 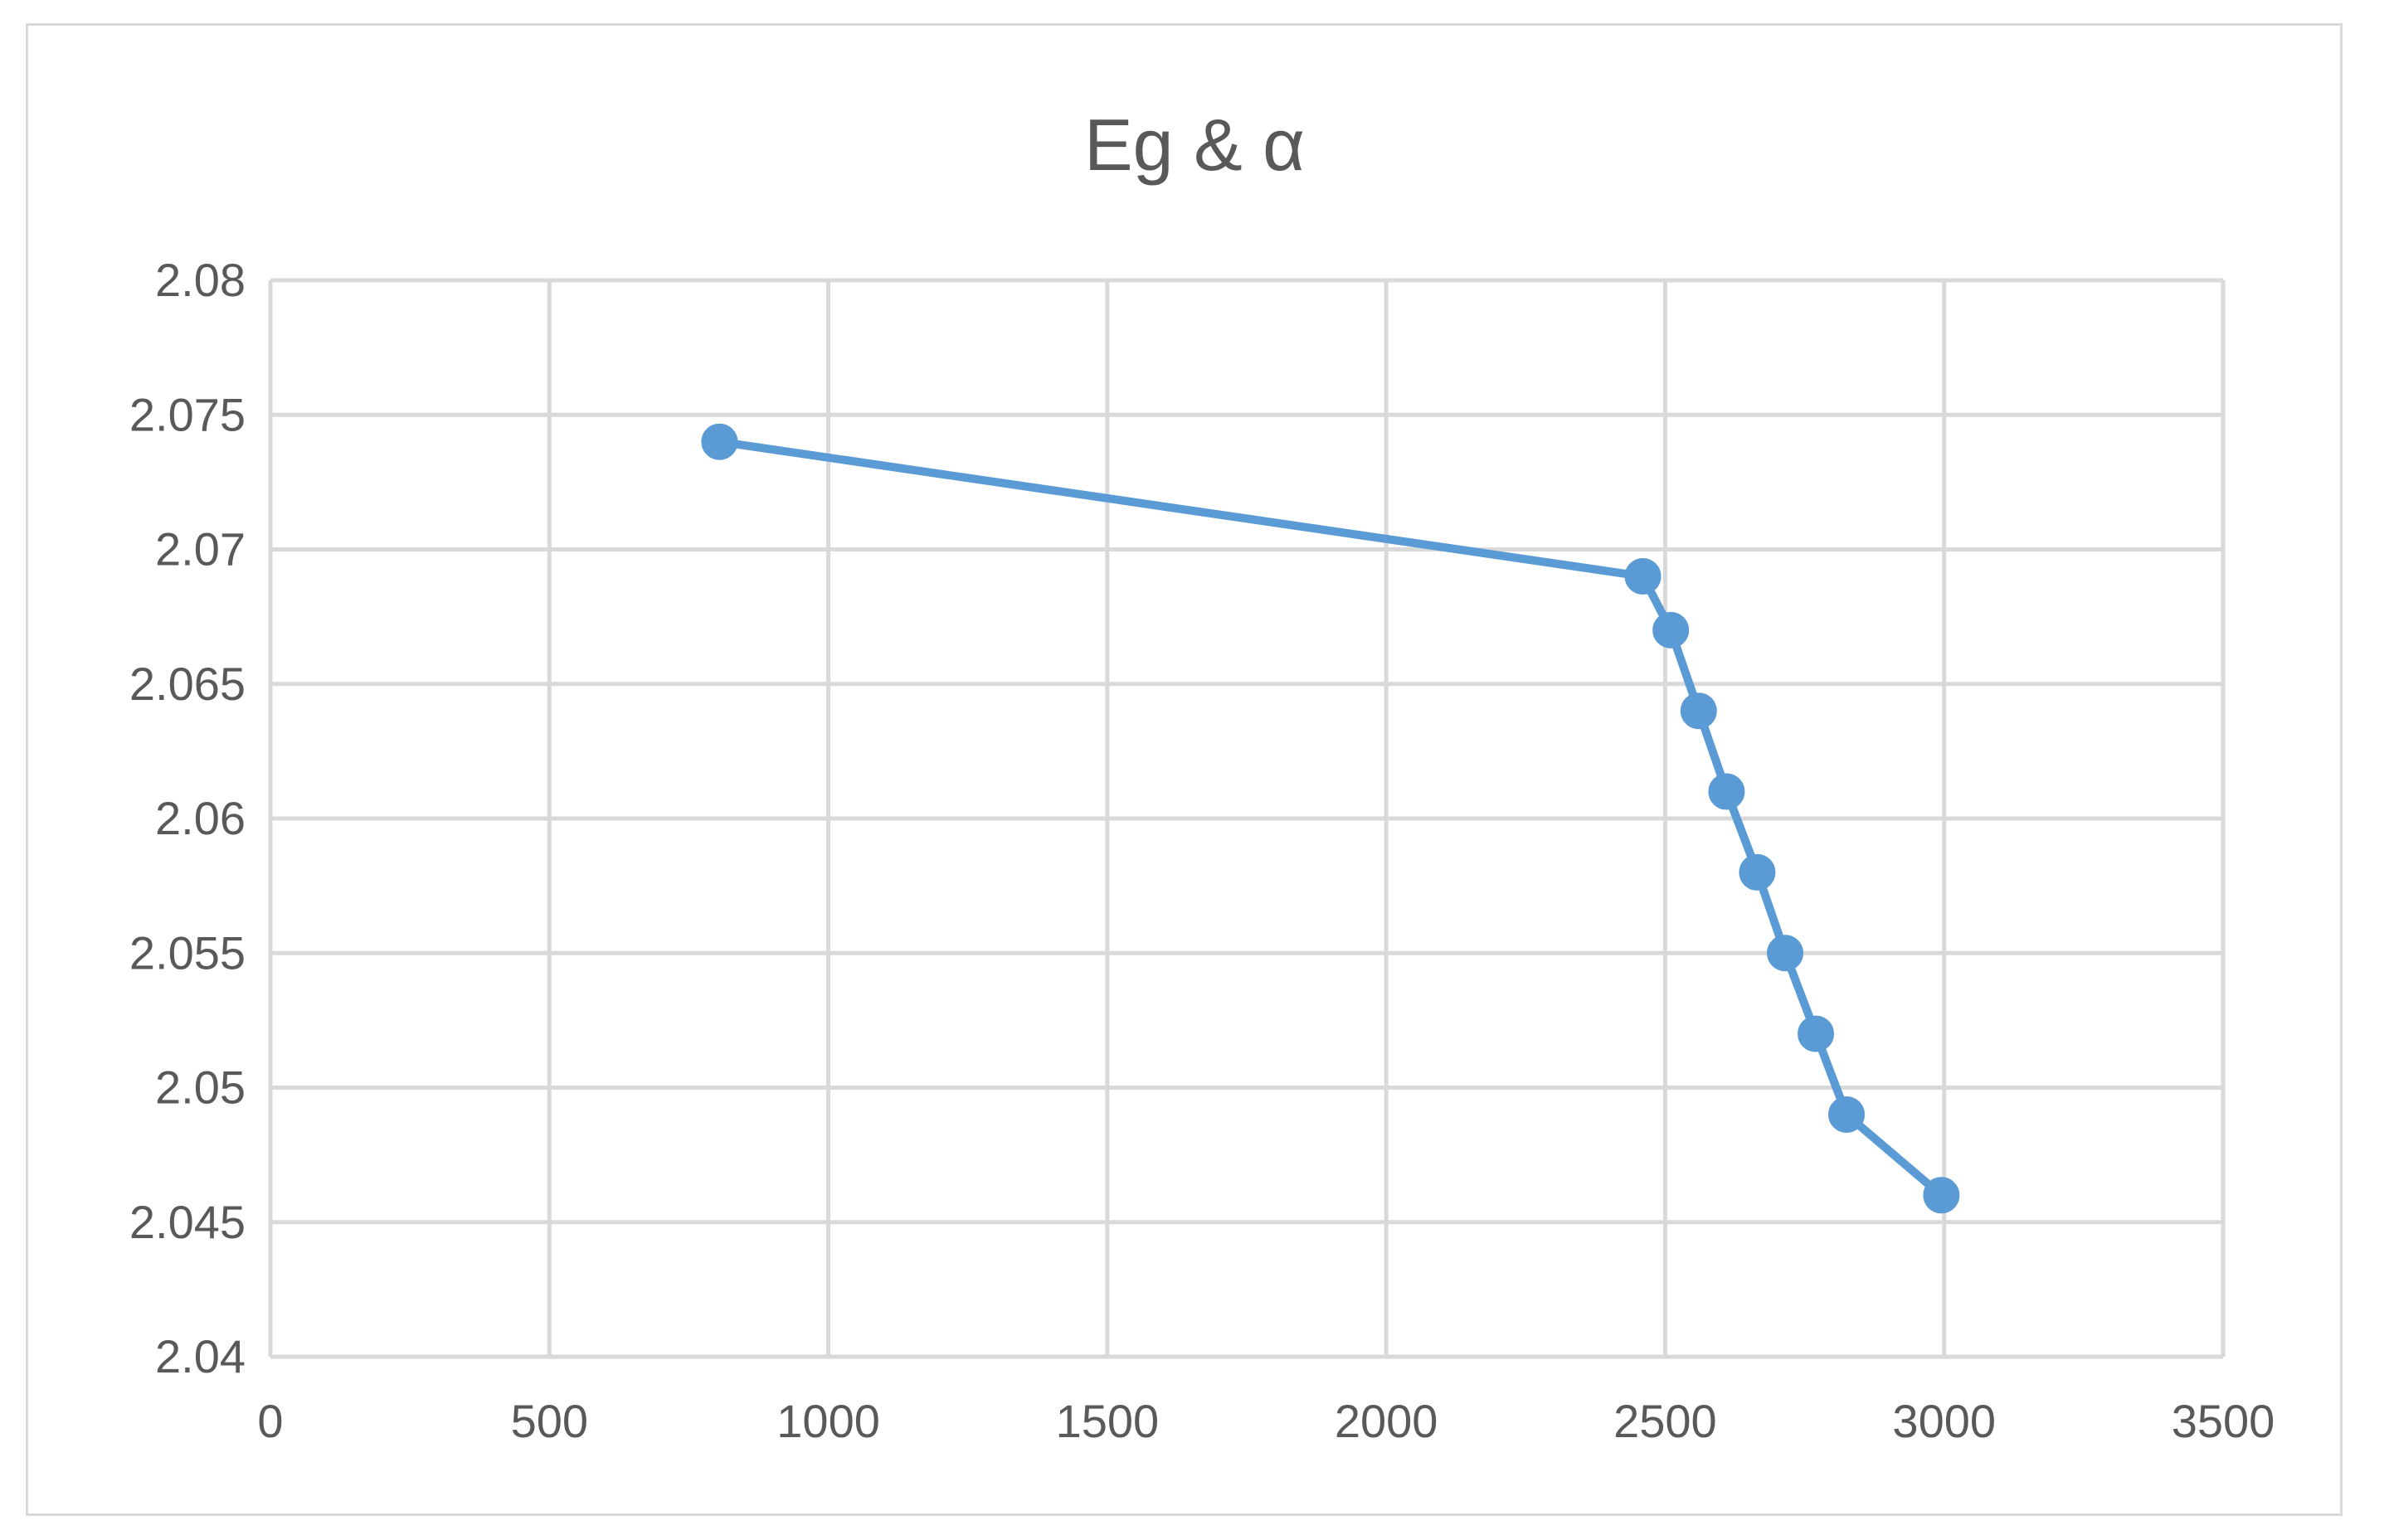 What do you see at coordinates (187, 953) in the screenshot?
I see `y-tick-label: 2.055` at bounding box center [187, 953].